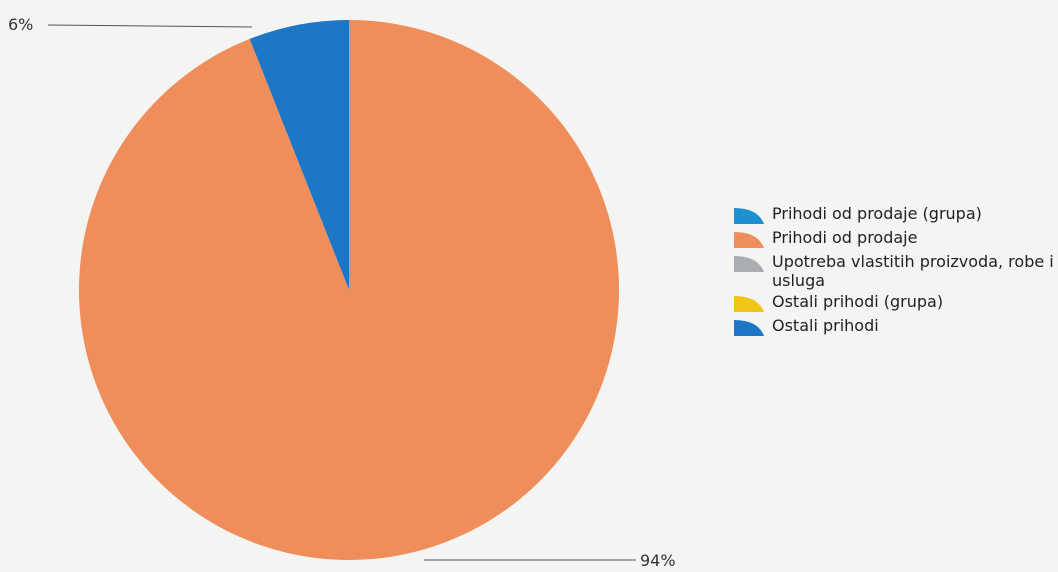 The image size is (1058, 572). I want to click on pie-slice, so click(299, 155).